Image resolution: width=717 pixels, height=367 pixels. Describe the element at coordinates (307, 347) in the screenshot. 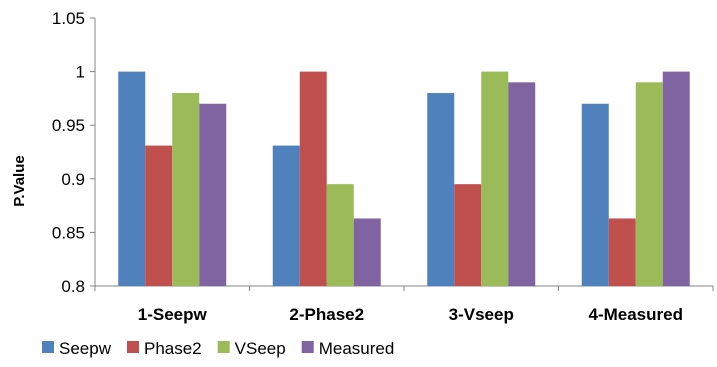

I see `legend-swatch-measured` at that location.